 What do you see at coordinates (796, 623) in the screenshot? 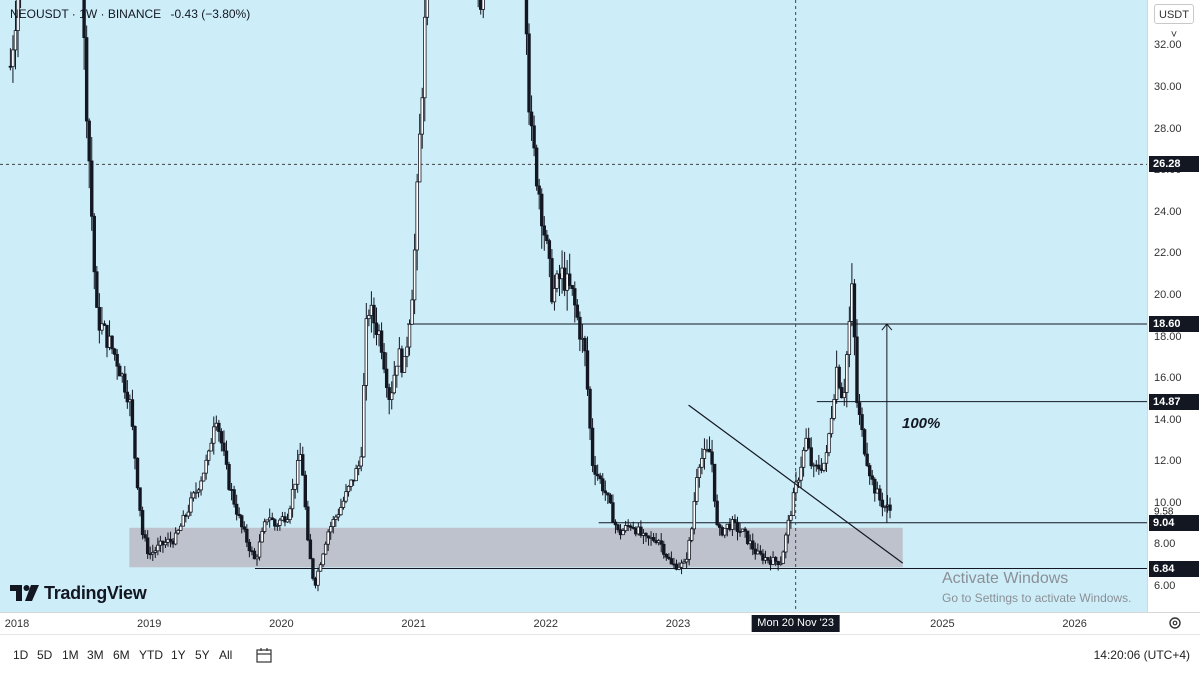
I see `crosshair-date-label: Mon 20 Nov '23` at bounding box center [796, 623].